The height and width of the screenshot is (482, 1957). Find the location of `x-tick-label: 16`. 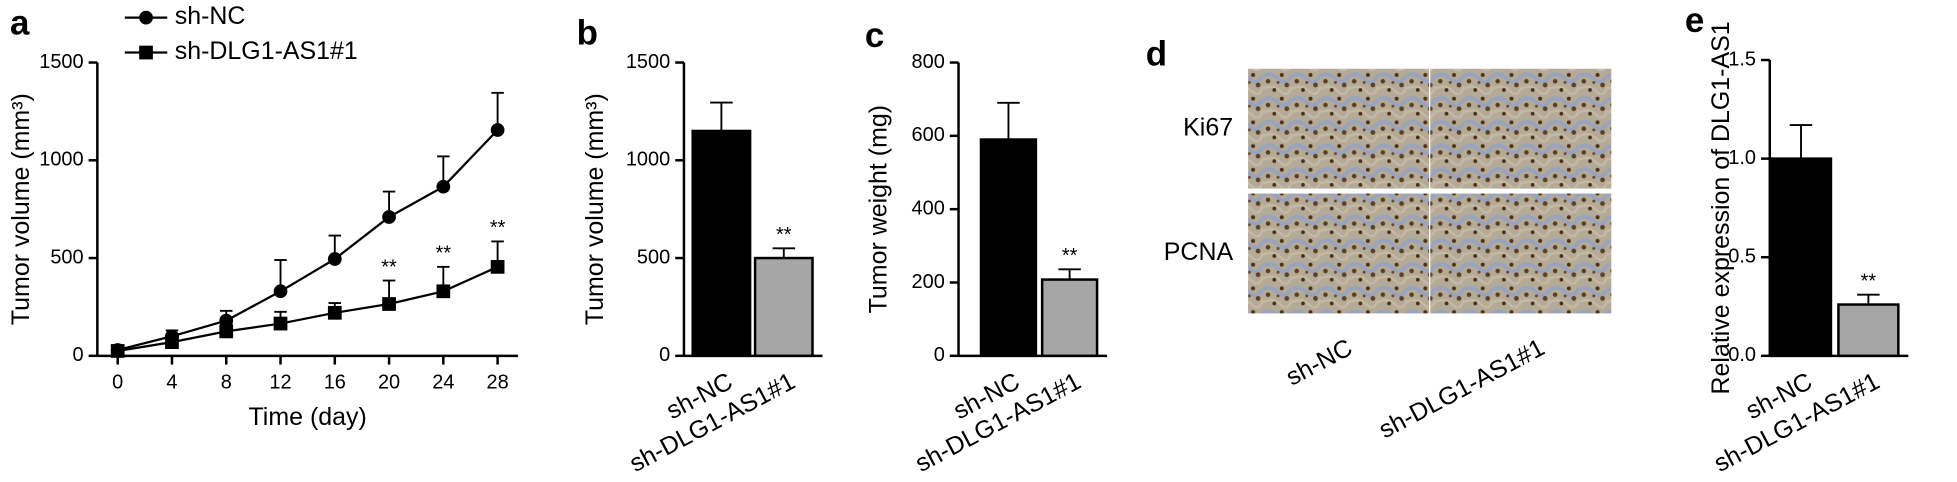

x-tick-label: 16 is located at coordinates (335, 383).